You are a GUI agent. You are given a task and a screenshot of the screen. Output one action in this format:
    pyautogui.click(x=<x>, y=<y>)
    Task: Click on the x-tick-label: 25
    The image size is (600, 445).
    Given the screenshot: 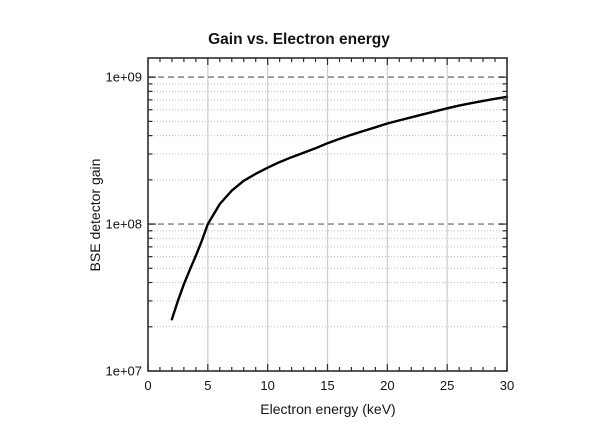 What is the action you would take?
    pyautogui.click(x=447, y=385)
    